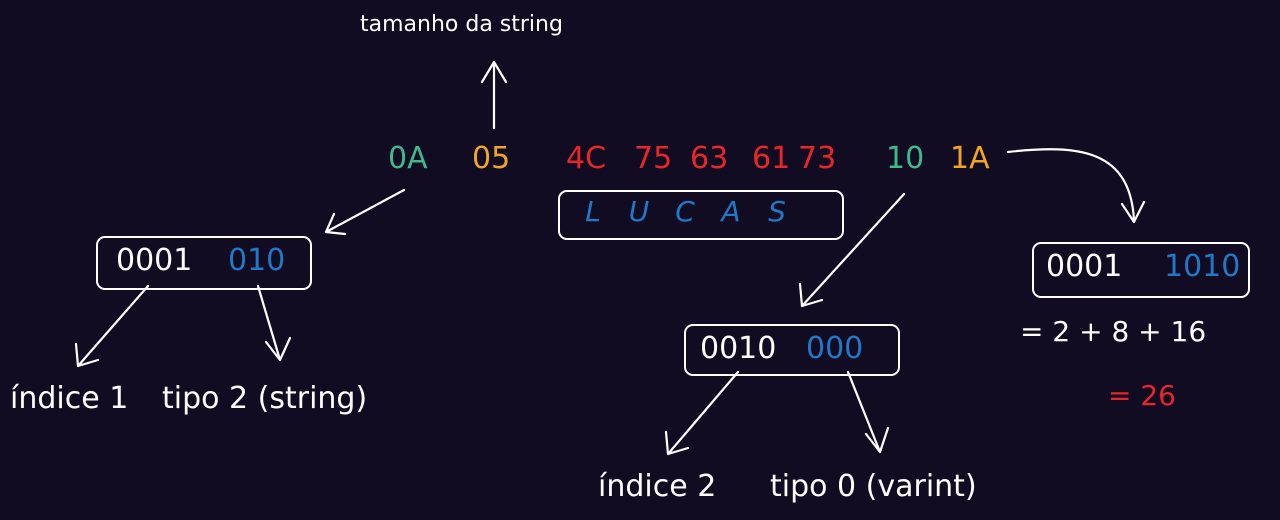 The height and width of the screenshot is (520, 1280). Describe the element at coordinates (1202, 266) in the screenshot. I see `varint-low-bits: 1010` at that location.